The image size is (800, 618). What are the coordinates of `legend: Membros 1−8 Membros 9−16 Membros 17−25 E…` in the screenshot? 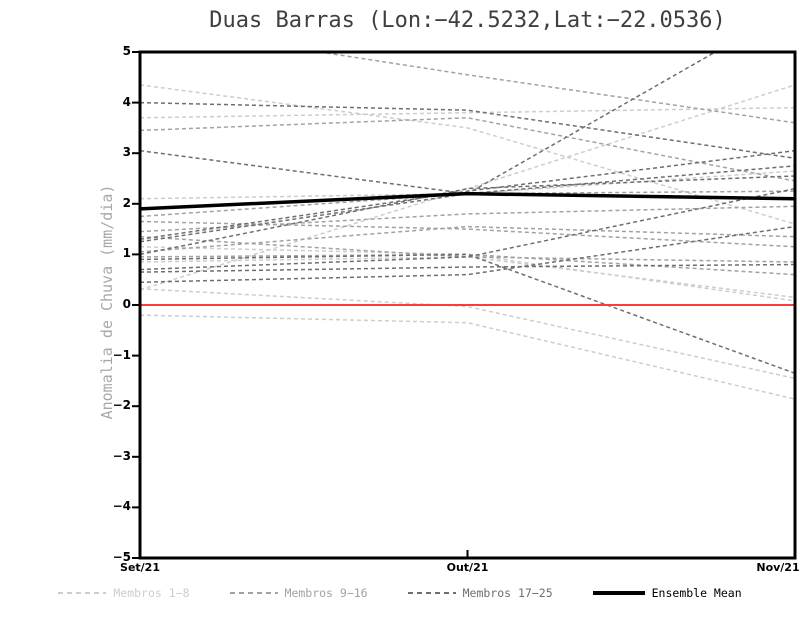 It's located at (400, 593).